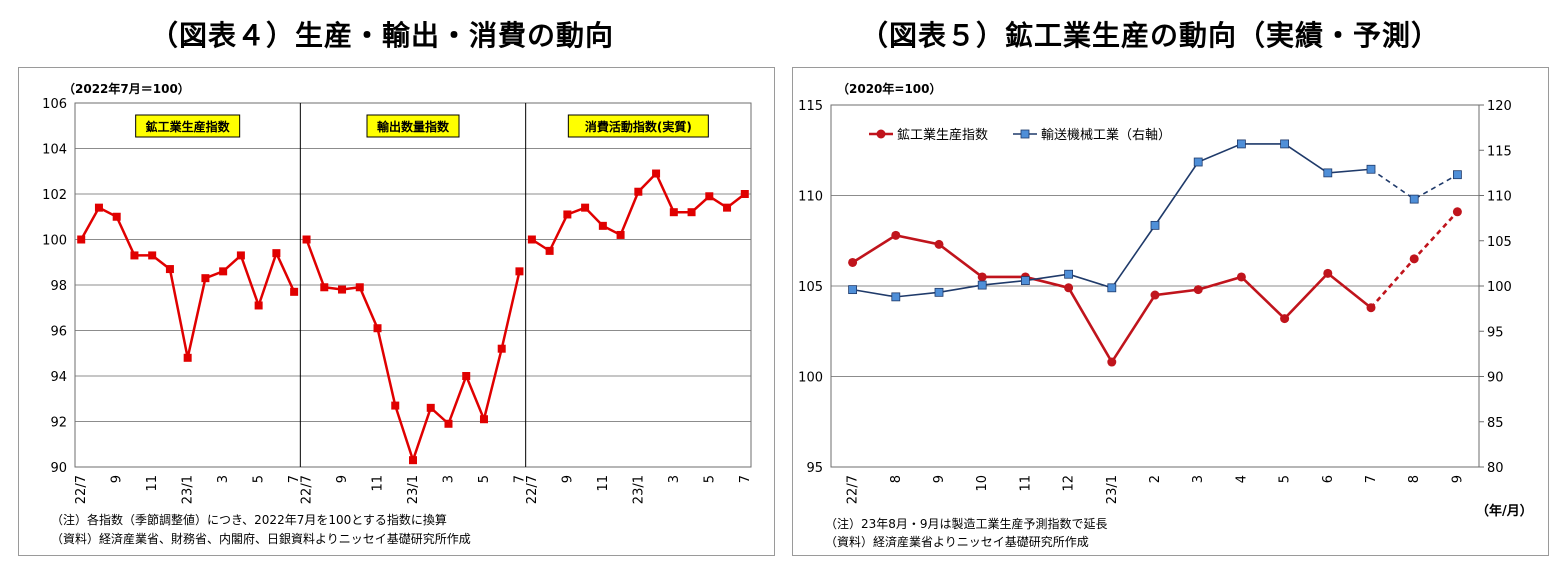 This screenshot has width=1555, height=577. I want to click on panel-label: 消費活動指数(実質), so click(638, 126).